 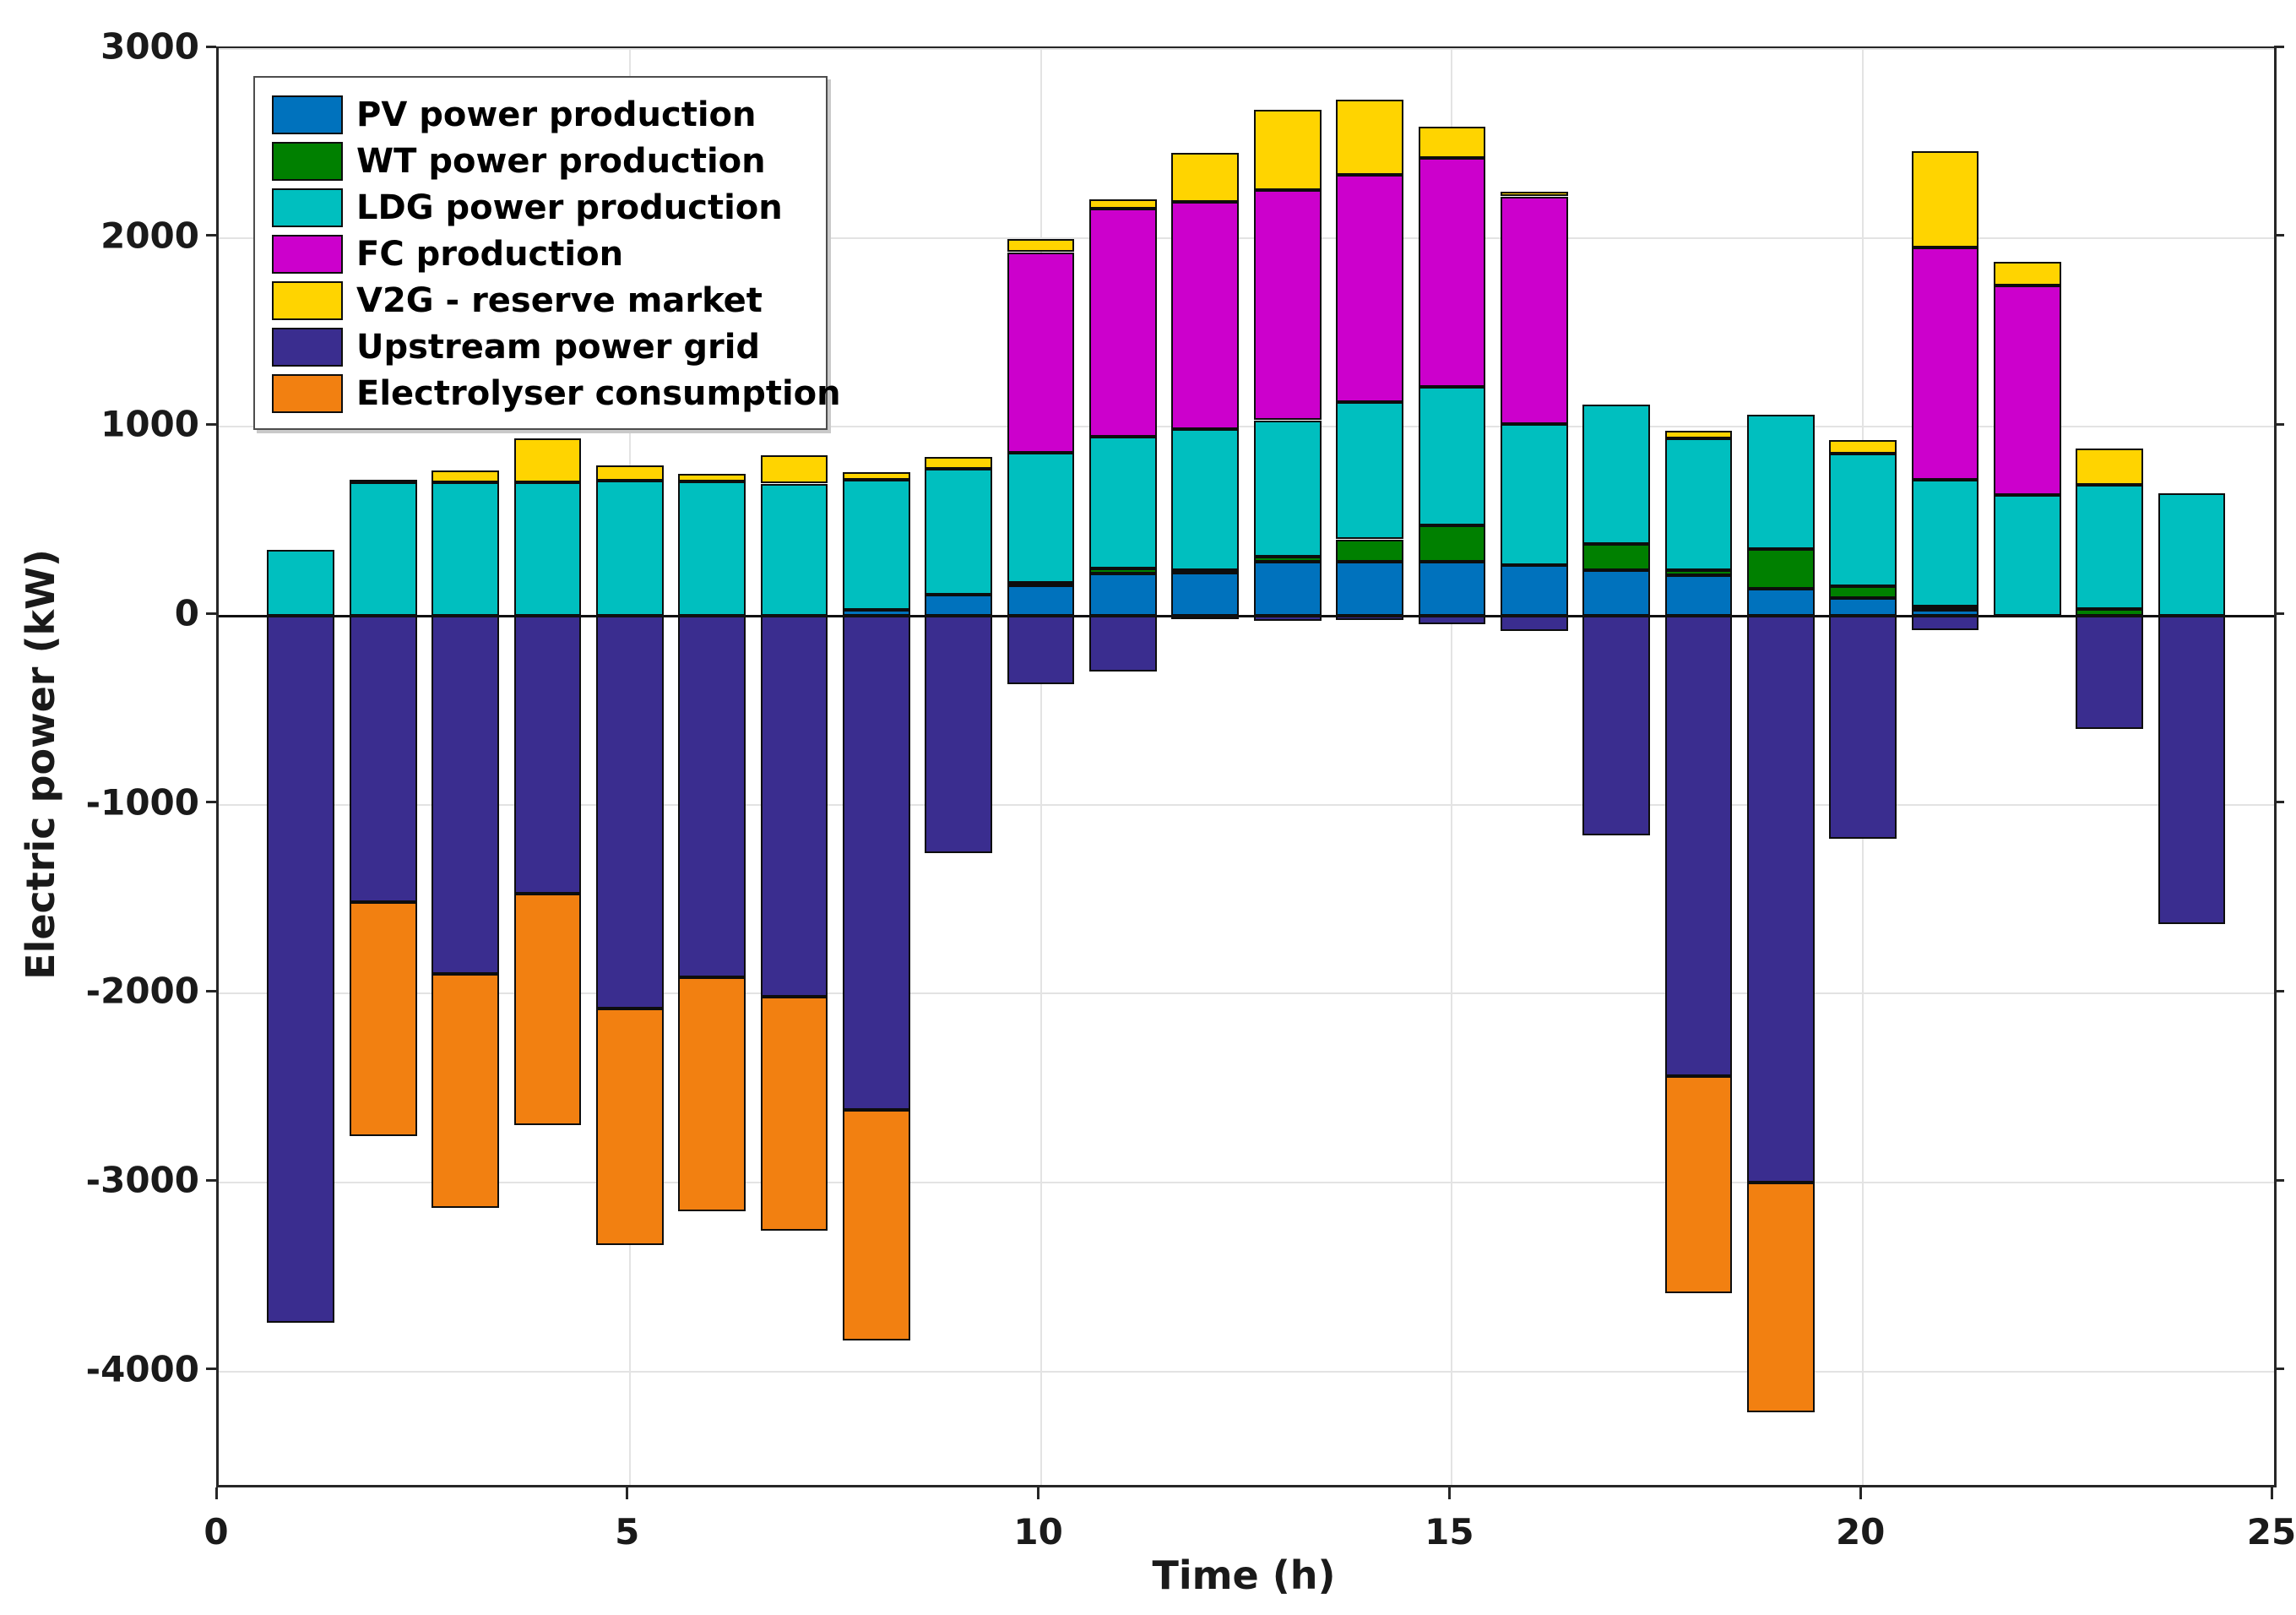 I want to click on wt-swatch-icon, so click(x=307, y=161).